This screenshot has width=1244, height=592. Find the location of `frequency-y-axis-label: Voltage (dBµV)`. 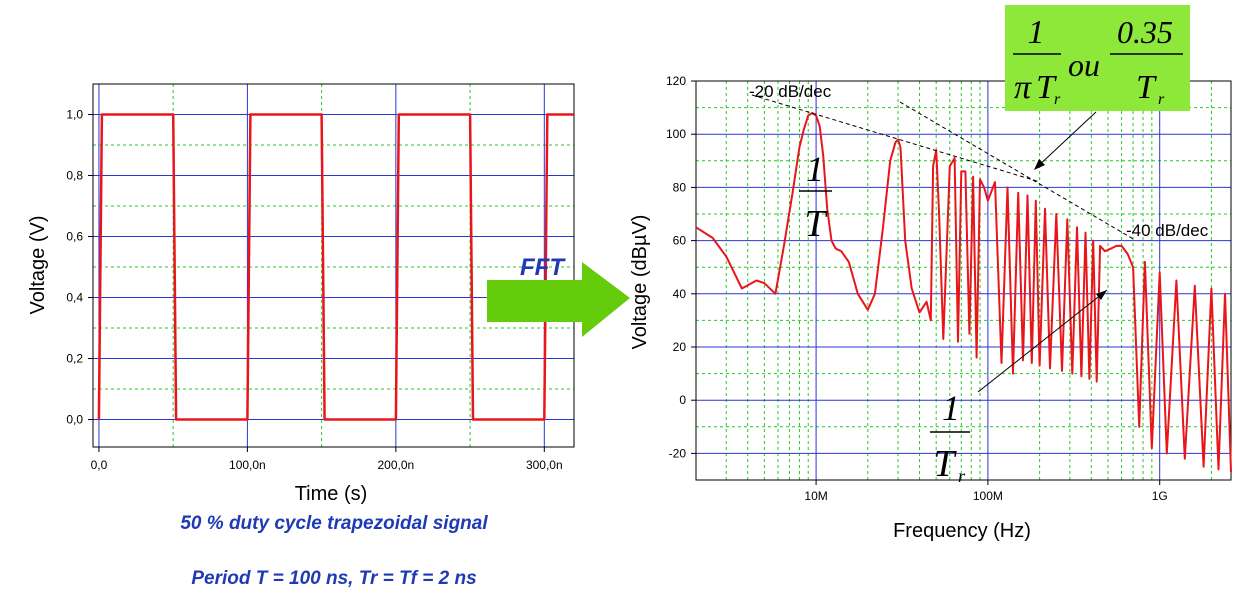

frequency-y-axis-label: Voltage (dBµV) is located at coordinates (640, 282).